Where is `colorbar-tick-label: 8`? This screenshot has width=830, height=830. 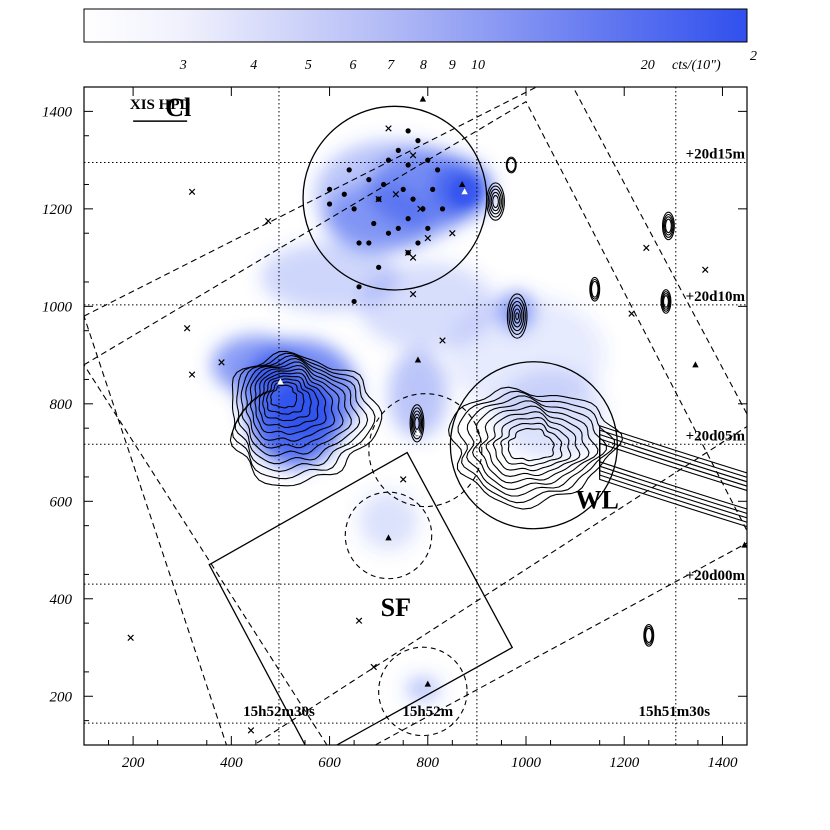 colorbar-tick-label: 8 is located at coordinates (423, 65).